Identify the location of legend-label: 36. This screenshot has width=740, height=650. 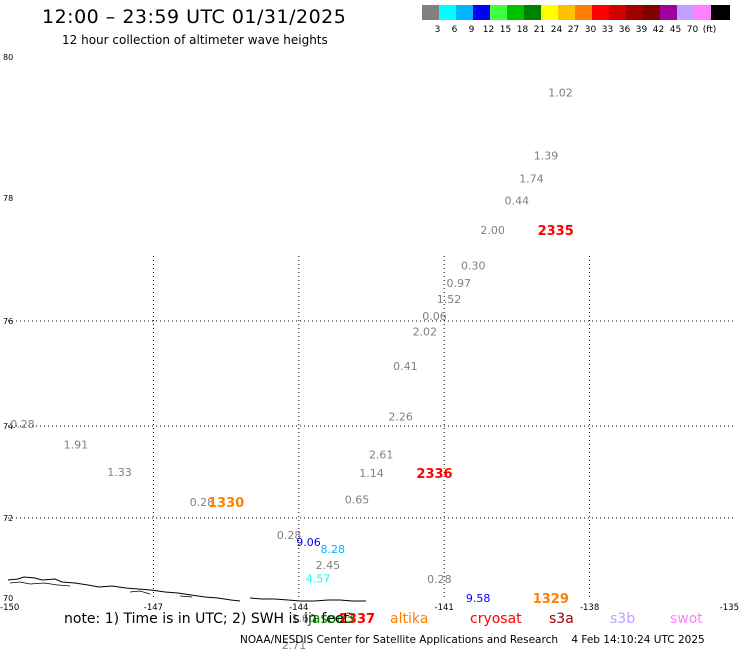
(624, 30).